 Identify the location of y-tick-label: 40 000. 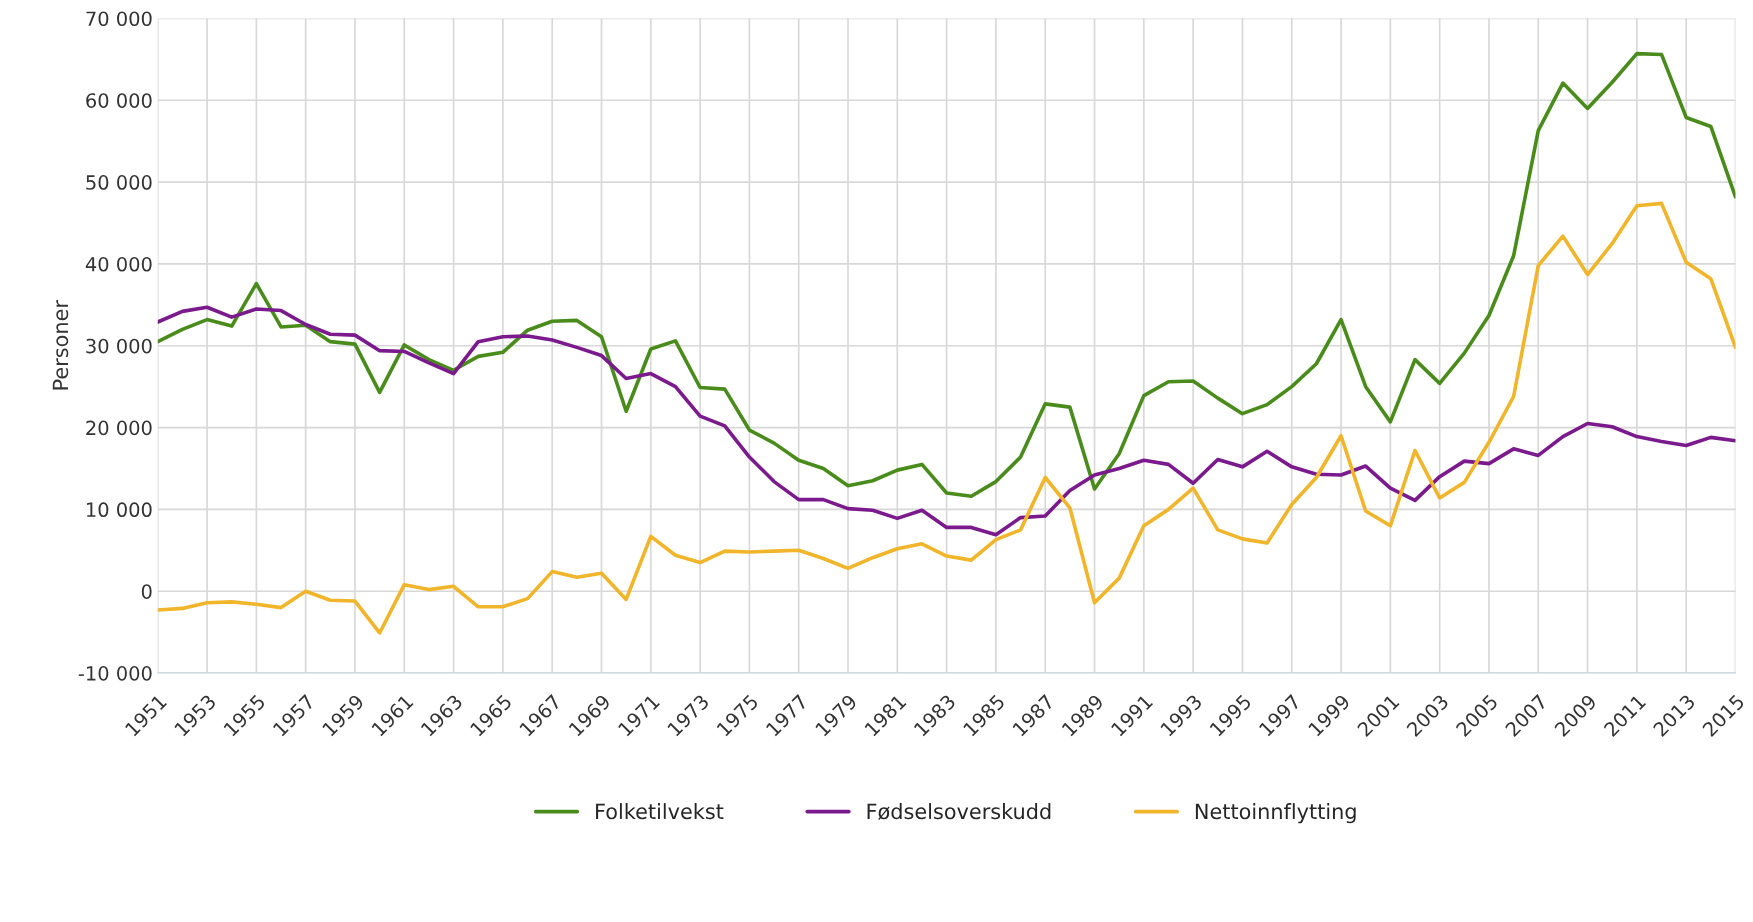
(118, 264).